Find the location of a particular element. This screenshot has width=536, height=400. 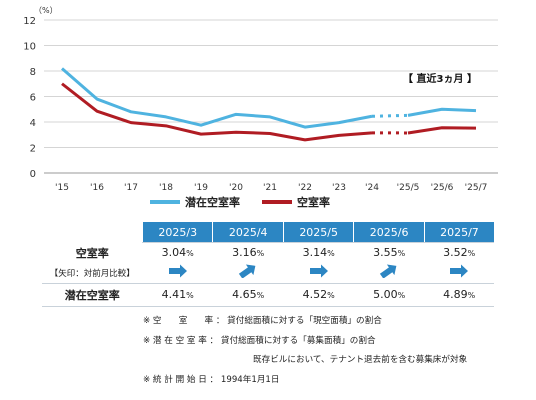

table-header-row: 2025/3 2025/4 2025/5 2025/6 2025/7 is located at coordinates (268, 232).